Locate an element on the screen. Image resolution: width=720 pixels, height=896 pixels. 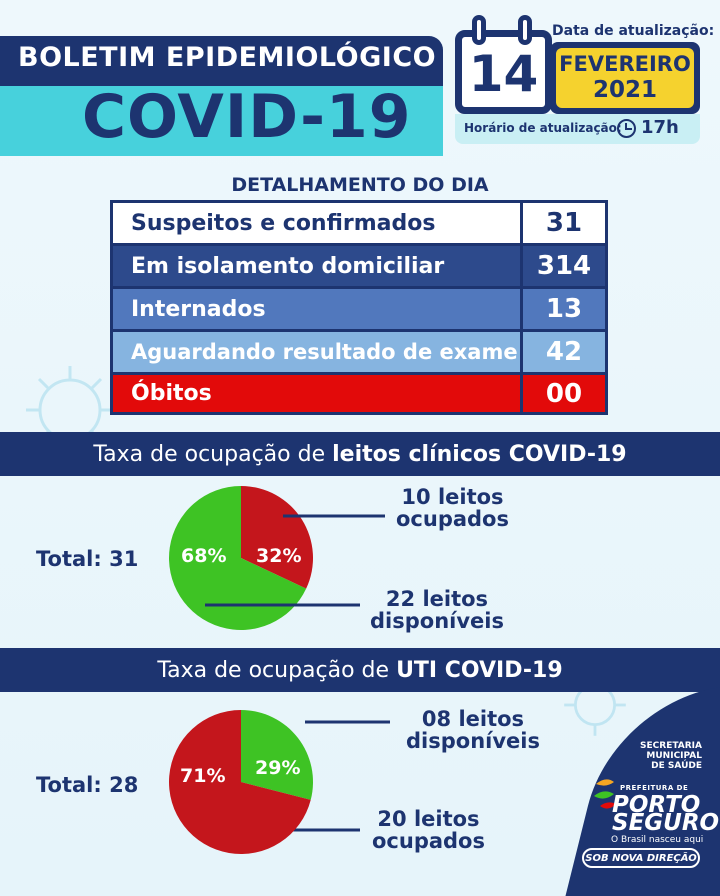
icu-available-callout: 08 leitos disponíveis is located at coordinates (473, 730).